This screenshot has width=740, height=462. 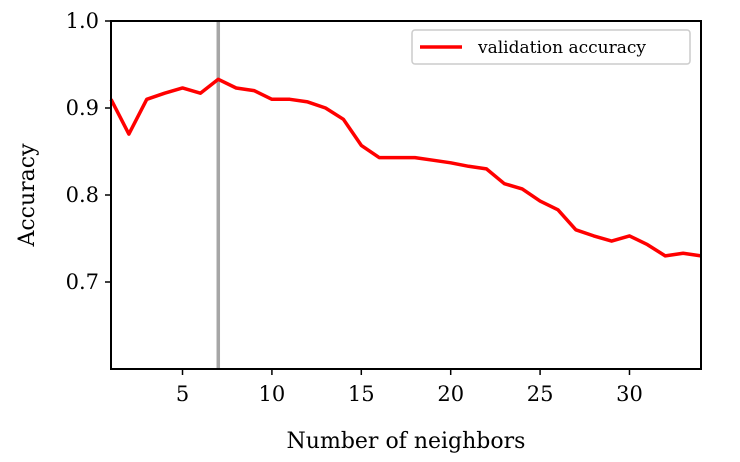 I want to click on y-axis-label: Accuracy, so click(x=27, y=195).